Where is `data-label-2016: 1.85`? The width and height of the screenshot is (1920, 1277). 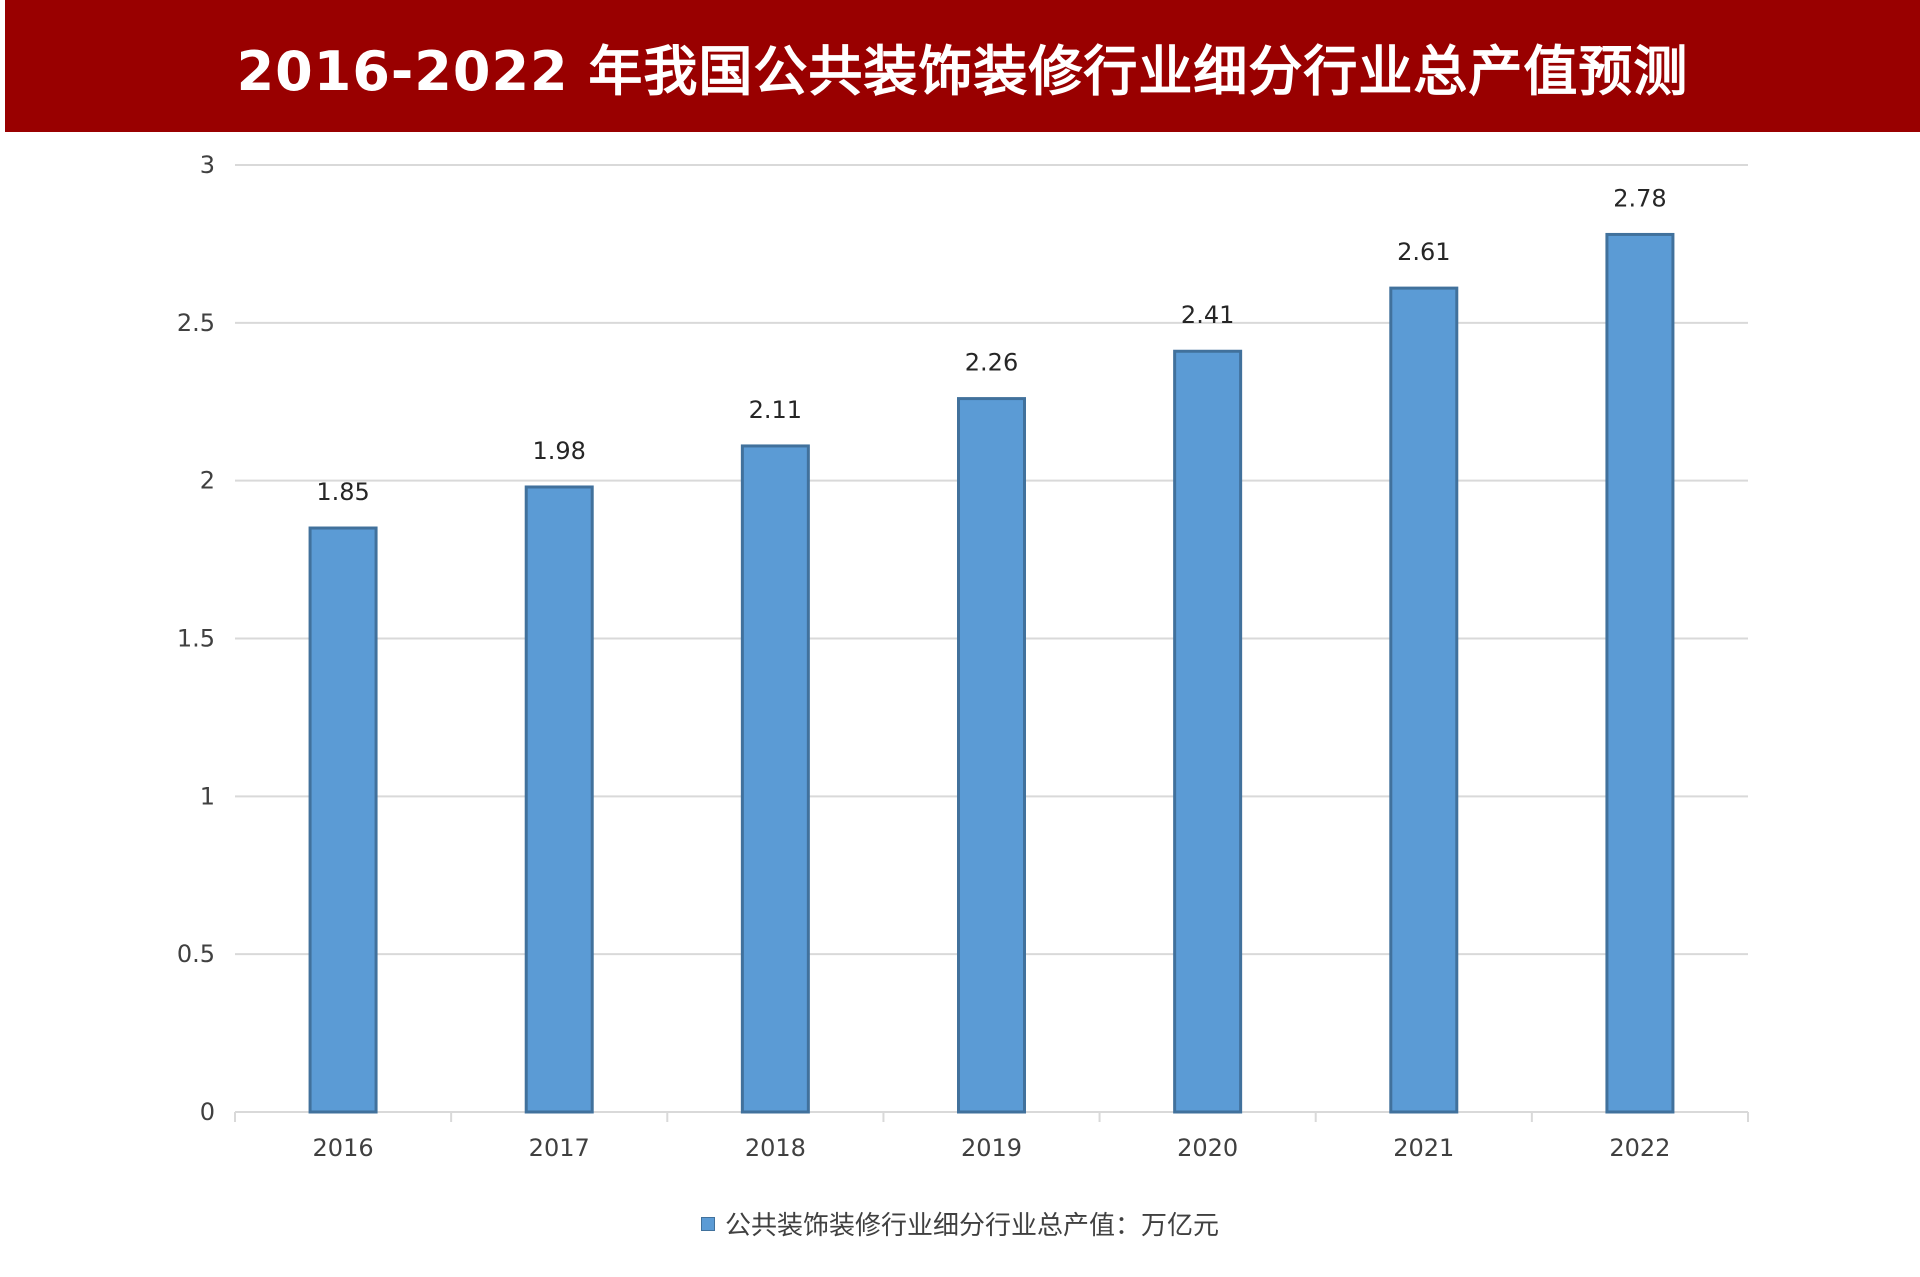
data-label-2016: 1.85 is located at coordinates (342, 492).